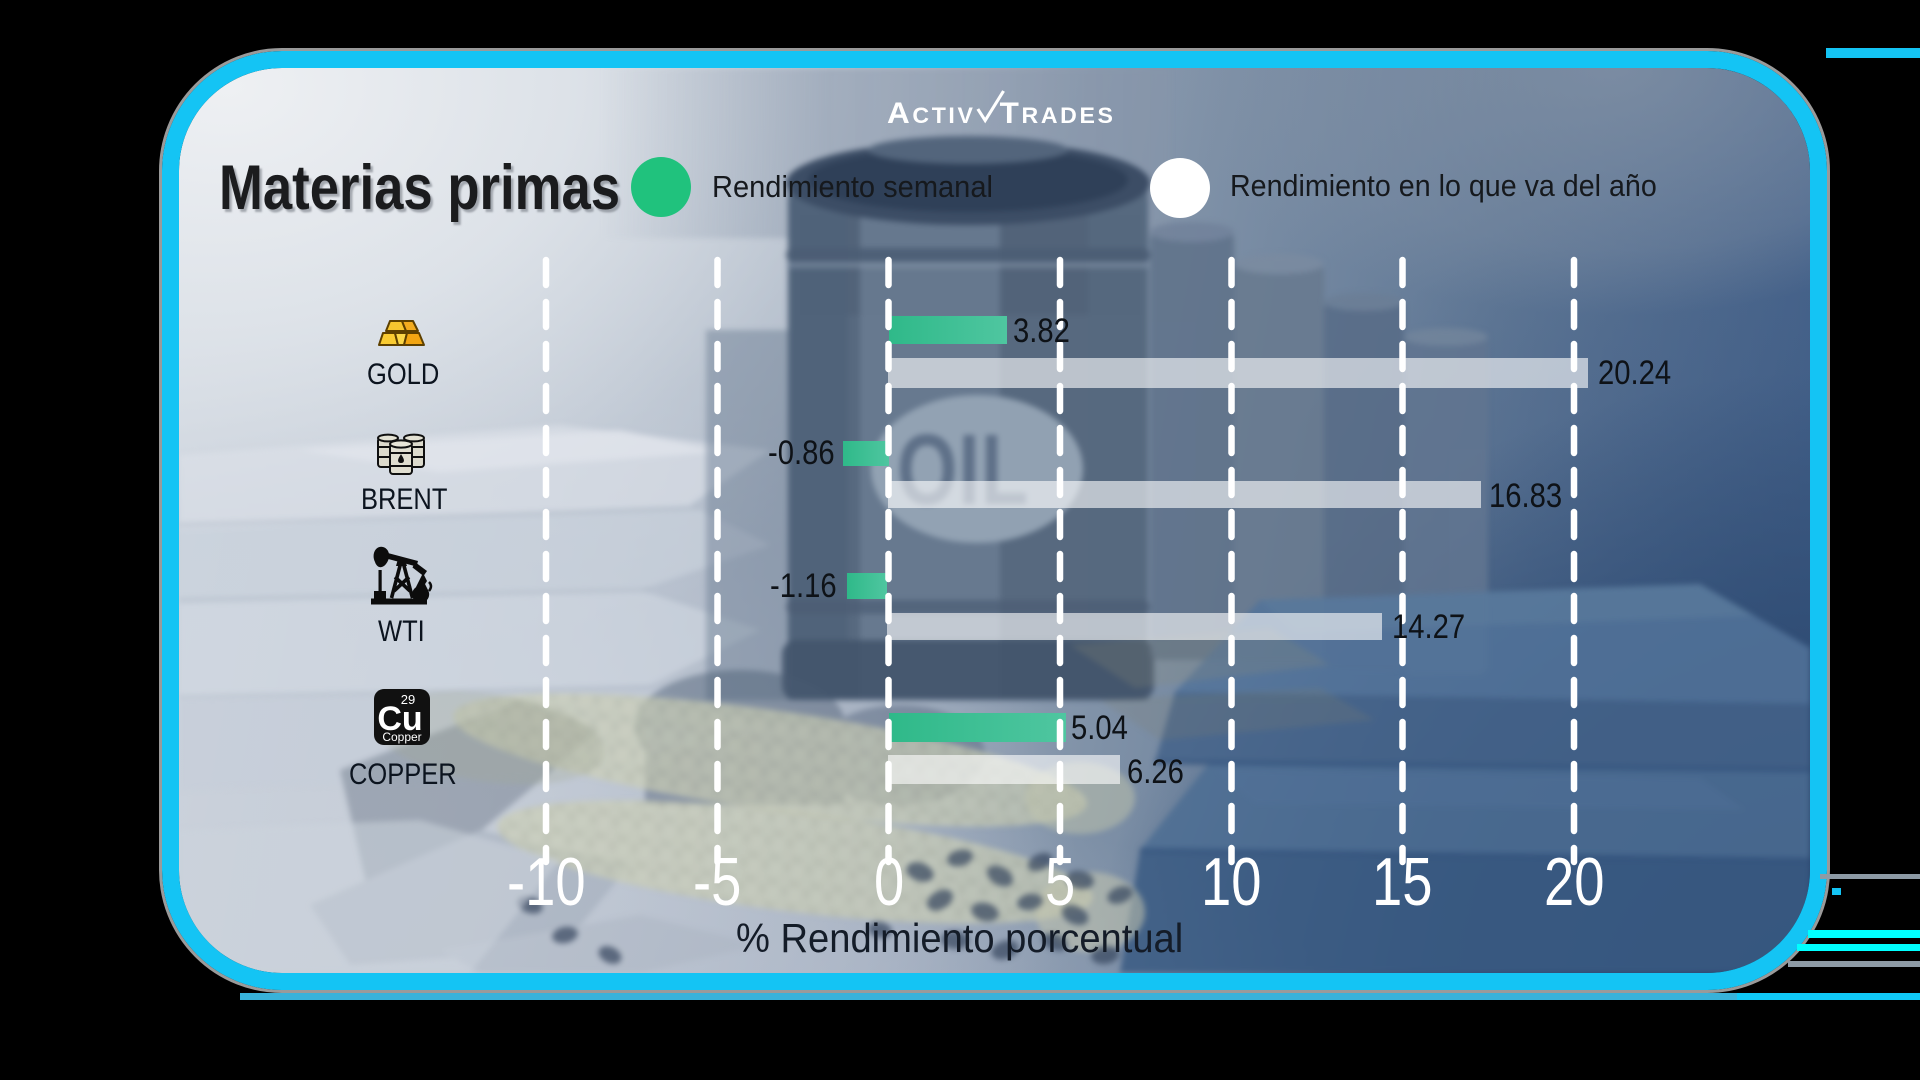  Describe the element at coordinates (399, 719) in the screenshot. I see `svg-text: Cu` at that location.